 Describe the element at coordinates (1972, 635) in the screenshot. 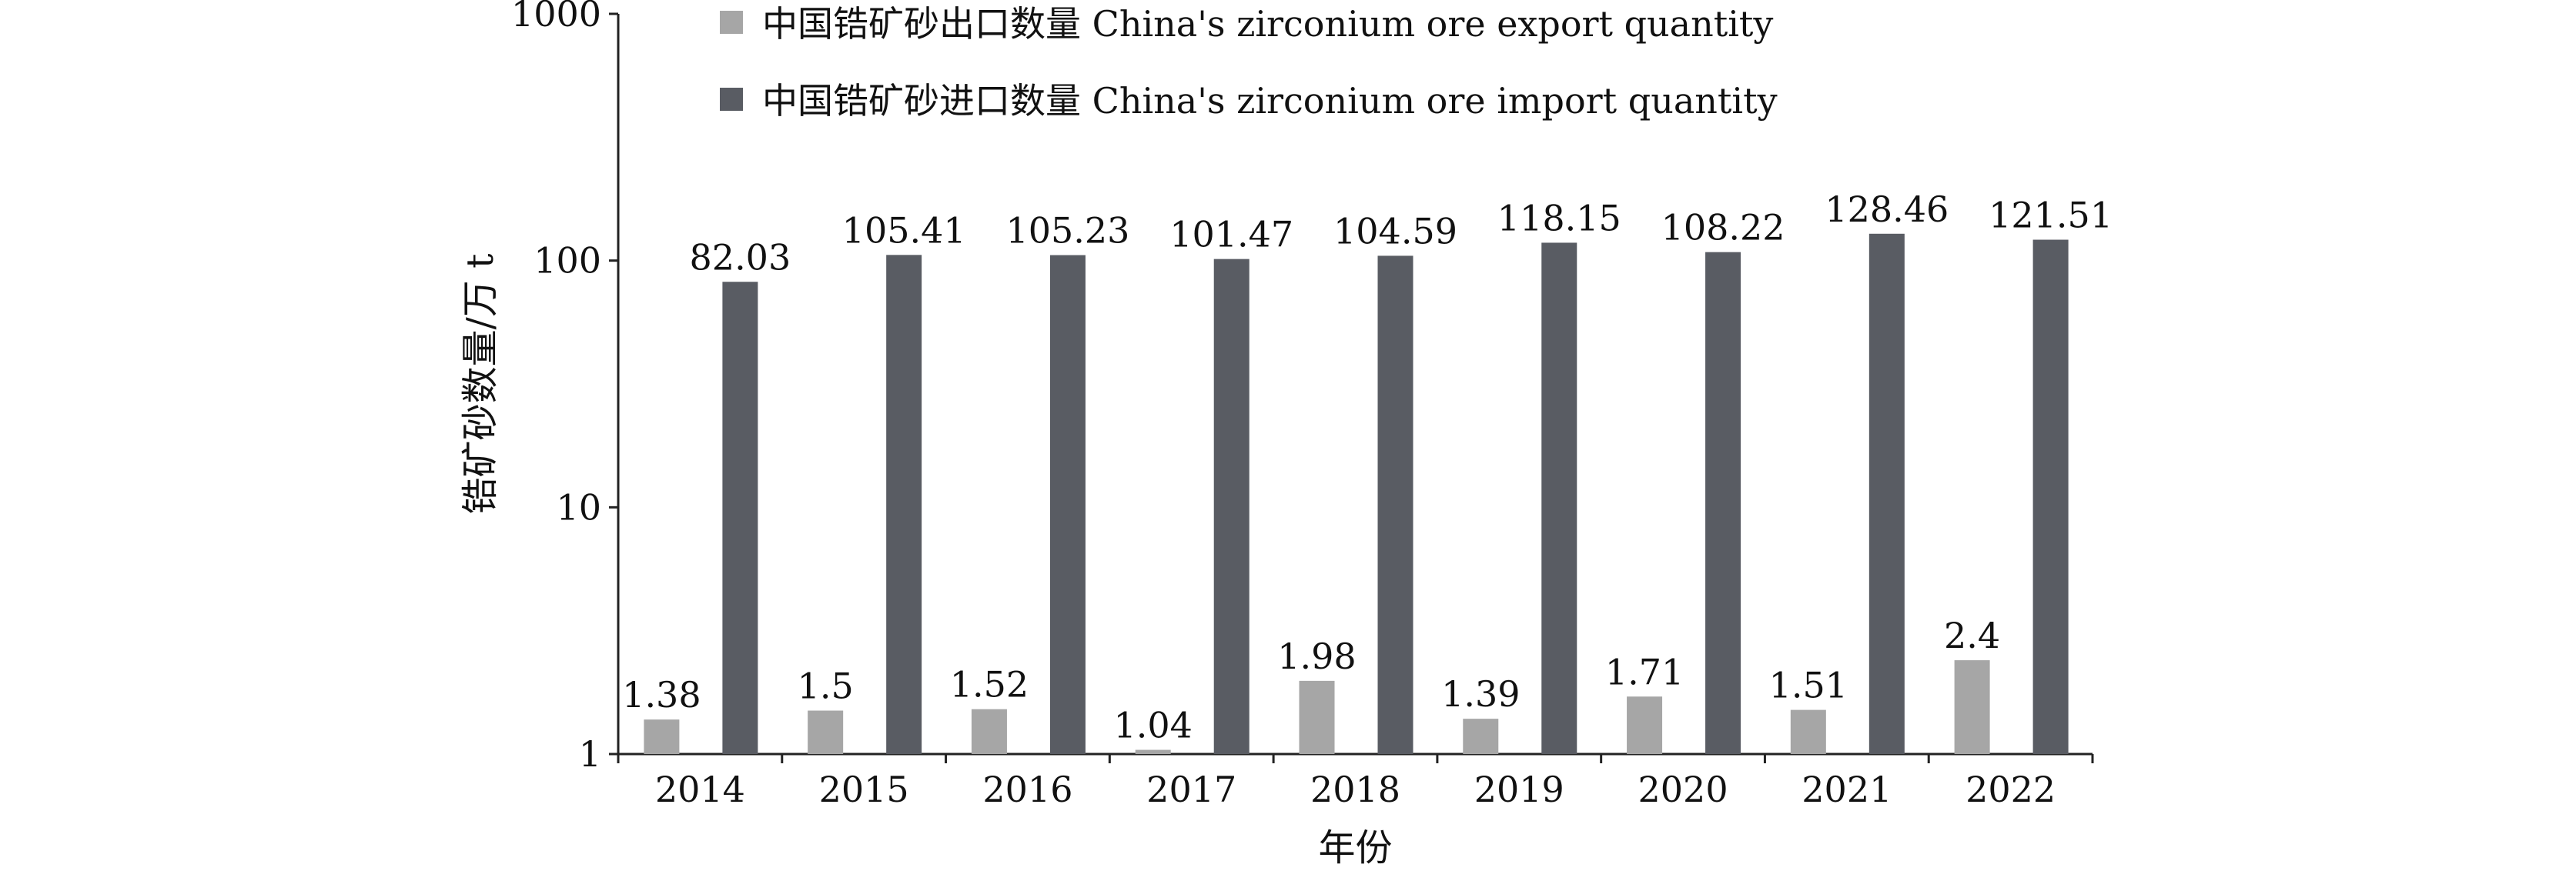

I see `data-label-export: 2.4` at that location.